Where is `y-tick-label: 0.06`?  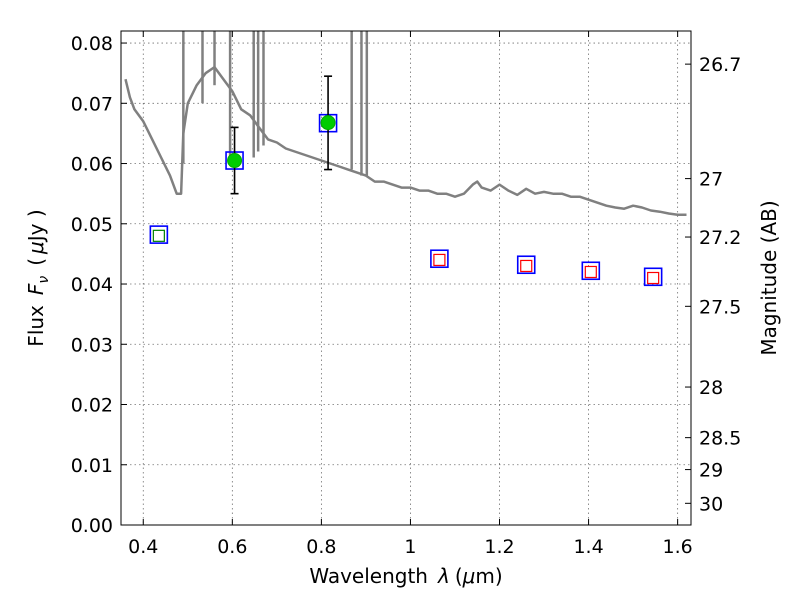 y-tick-label: 0.06 is located at coordinates (92, 165).